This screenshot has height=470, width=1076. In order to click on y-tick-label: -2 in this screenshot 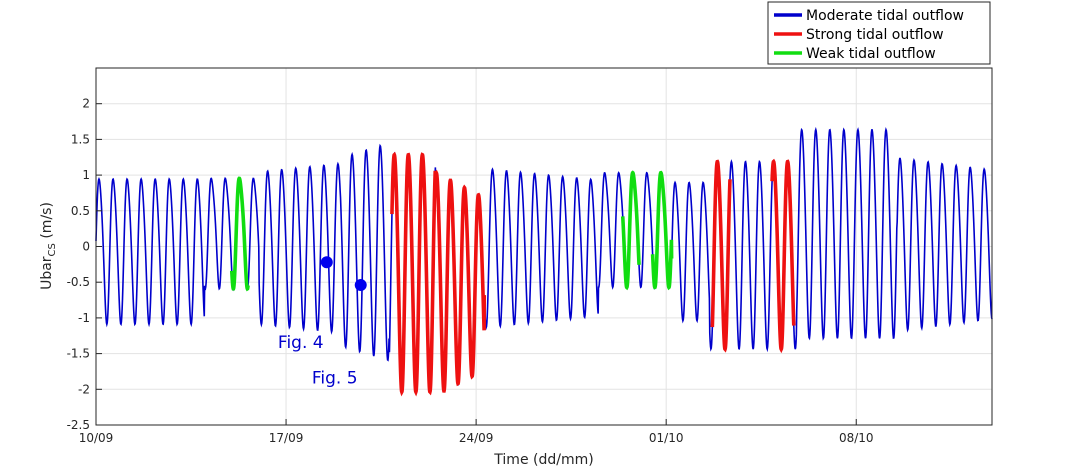, I will do `click(84, 389)`.